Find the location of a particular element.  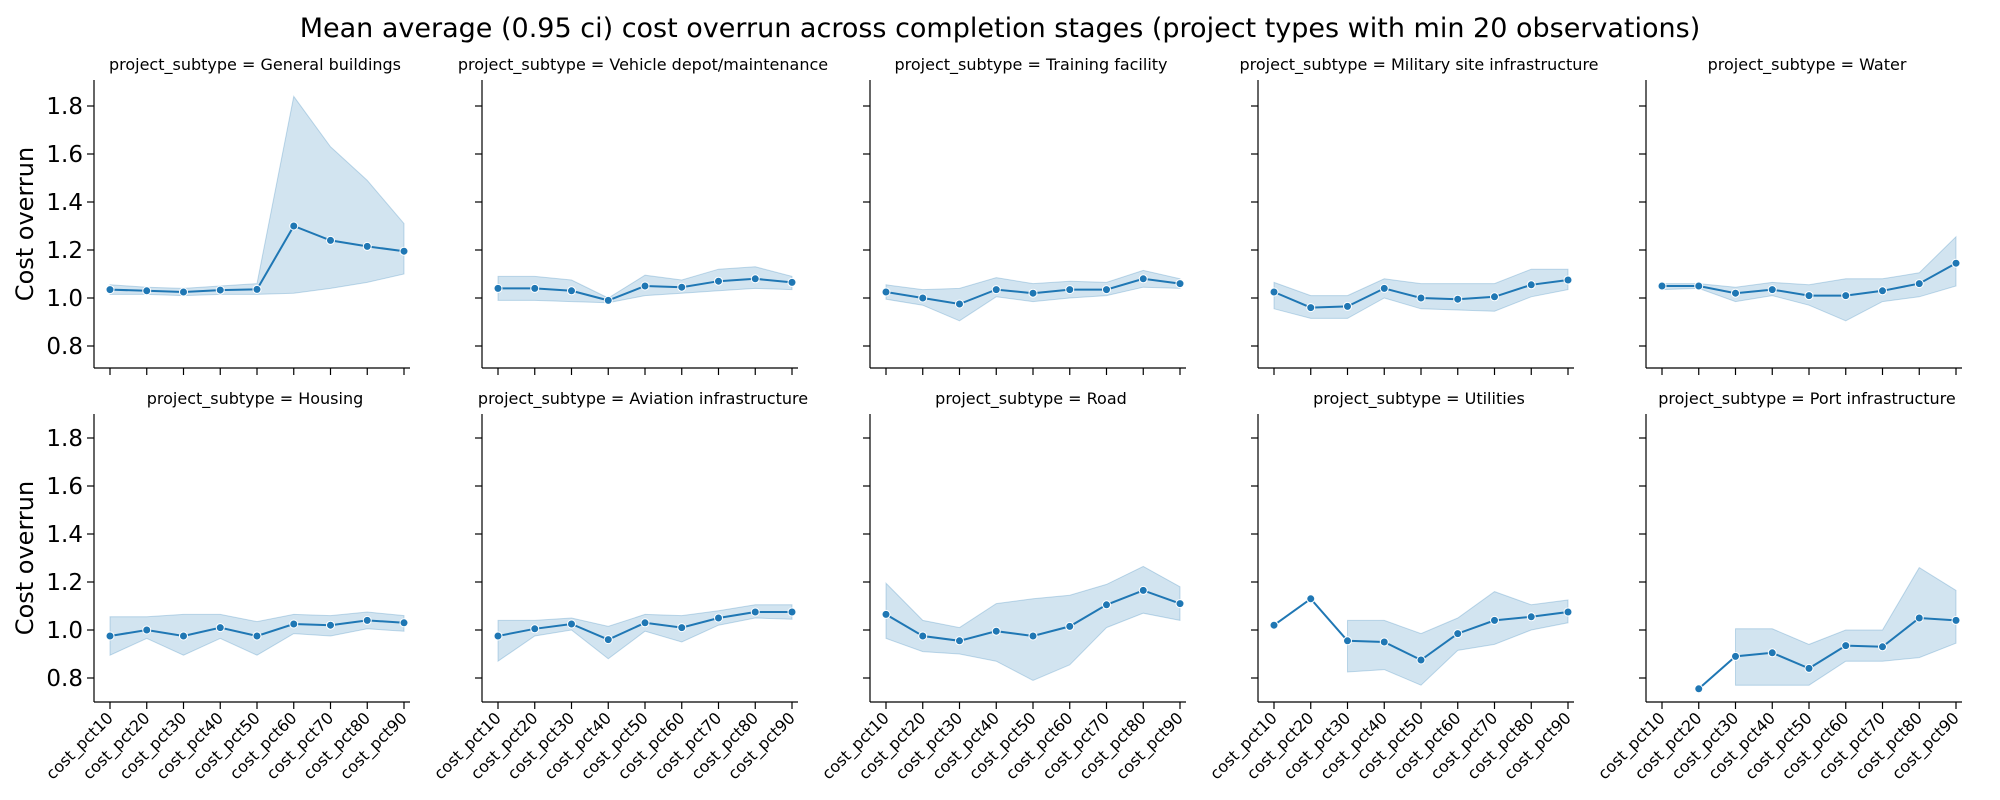

mean-line is located at coordinates (1827, 653).